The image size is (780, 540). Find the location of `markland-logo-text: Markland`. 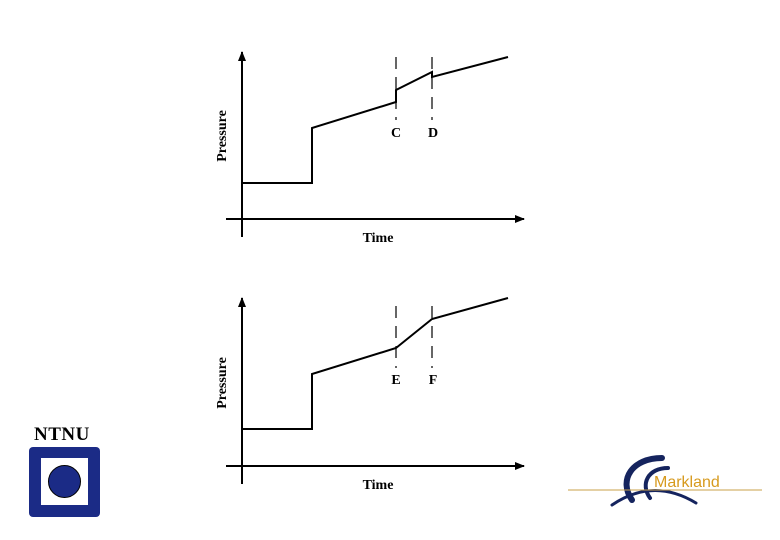

markland-logo-text: Markland is located at coordinates (687, 482).